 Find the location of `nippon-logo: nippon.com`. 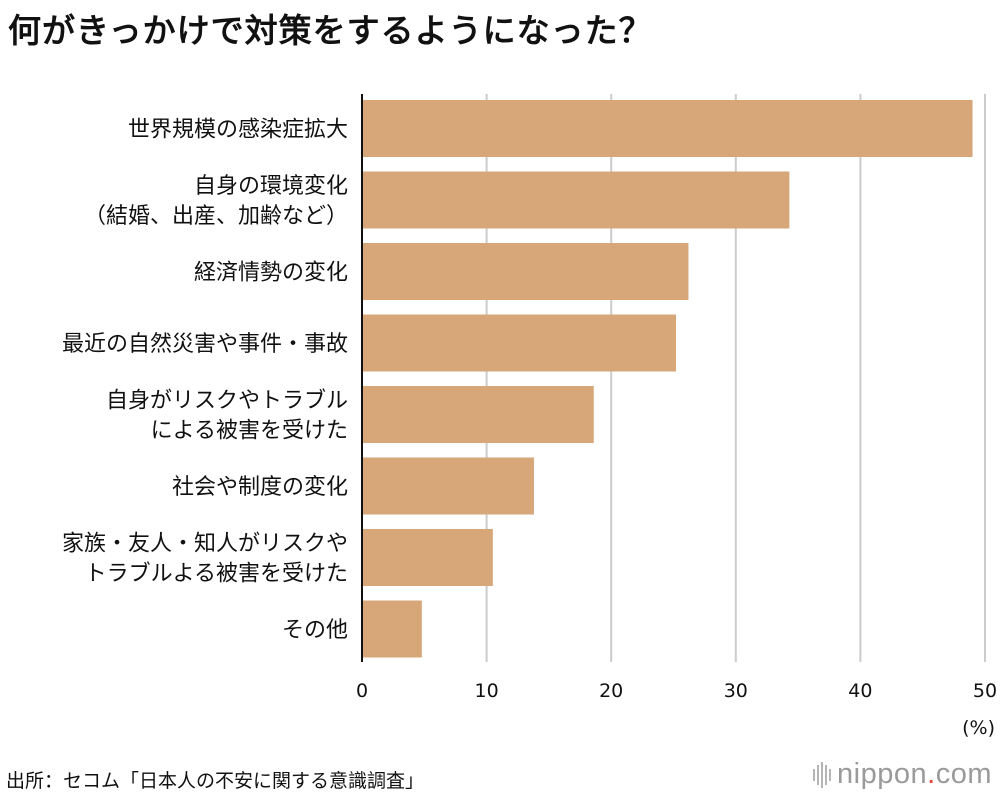

nippon-logo: nippon.com is located at coordinates (902, 774).